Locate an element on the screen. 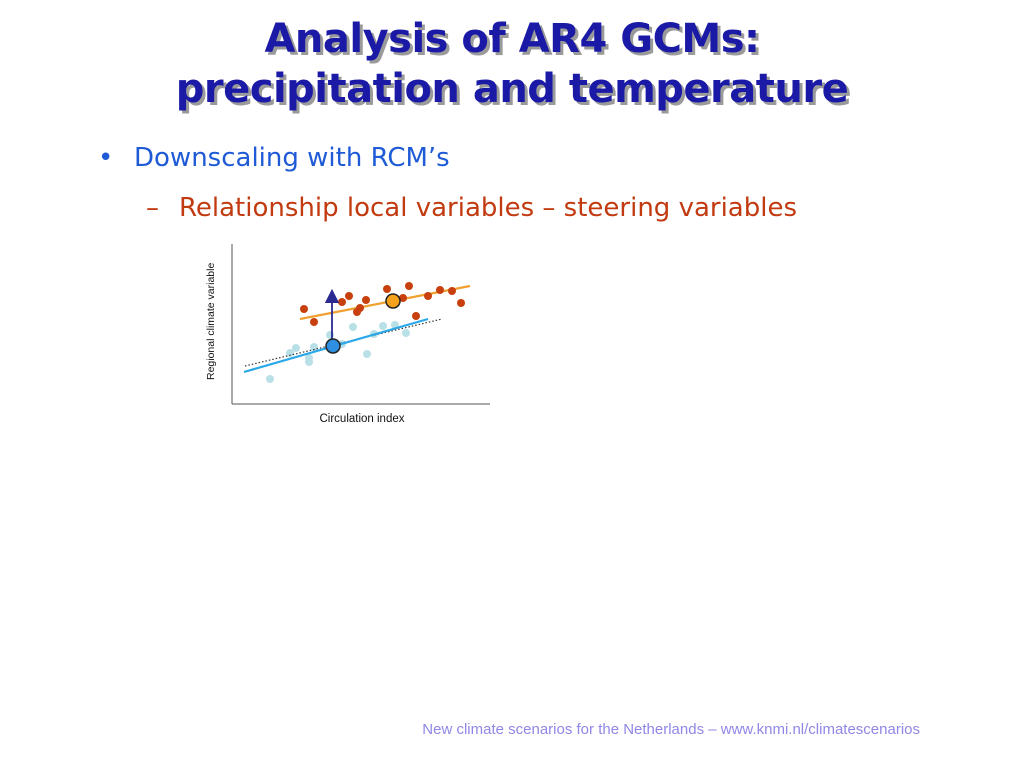  bullet-text: Downscaling with RCM’s is located at coordinates (292, 158).